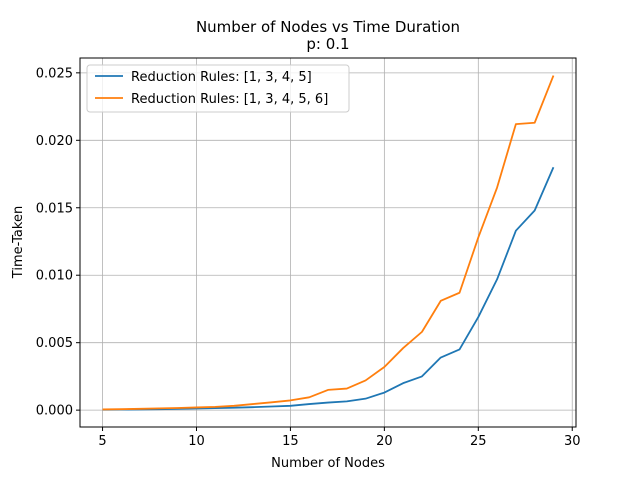 This screenshot has width=640, height=480. I want to click on y-tick-label: 0.000, so click(54, 411).